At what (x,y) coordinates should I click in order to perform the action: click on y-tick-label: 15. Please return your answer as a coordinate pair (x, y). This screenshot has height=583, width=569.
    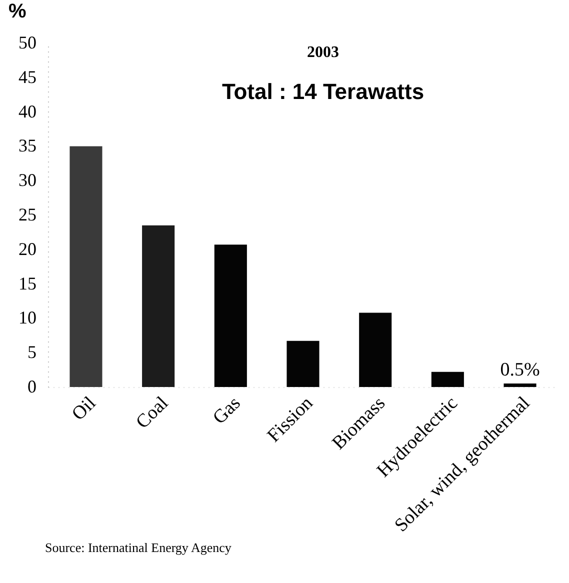
    Looking at the image, I should click on (27, 283).